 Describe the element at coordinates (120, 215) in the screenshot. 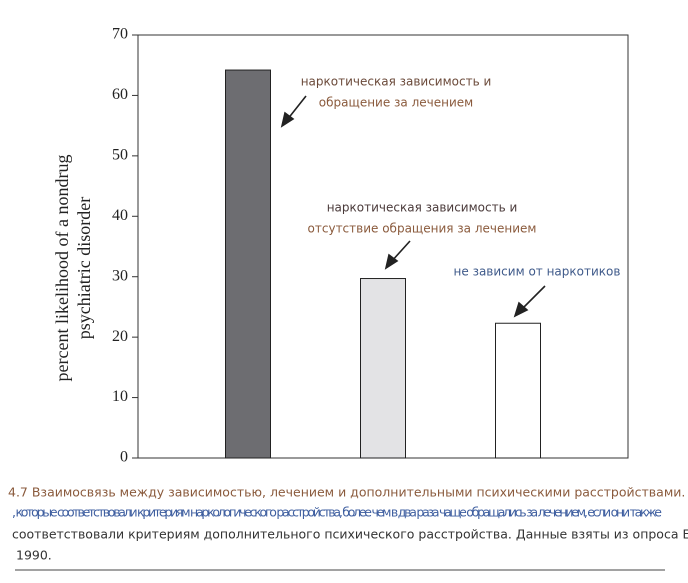

I see `y-tick-label: 40` at that location.